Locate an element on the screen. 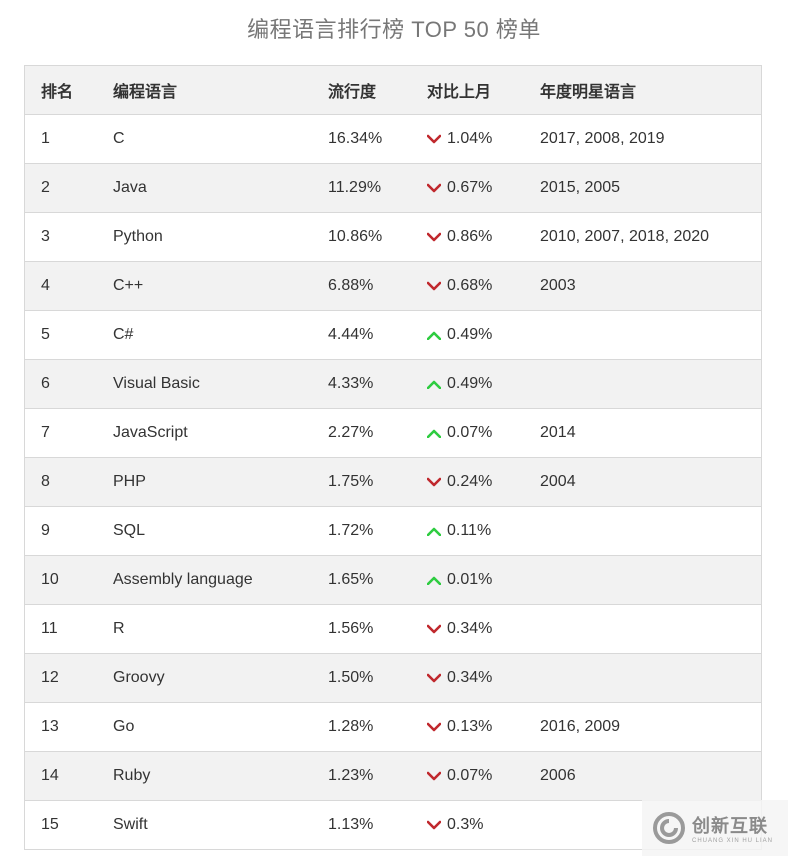 The width and height of the screenshot is (788, 856). change-cell: 0.13% is located at coordinates (483, 727).